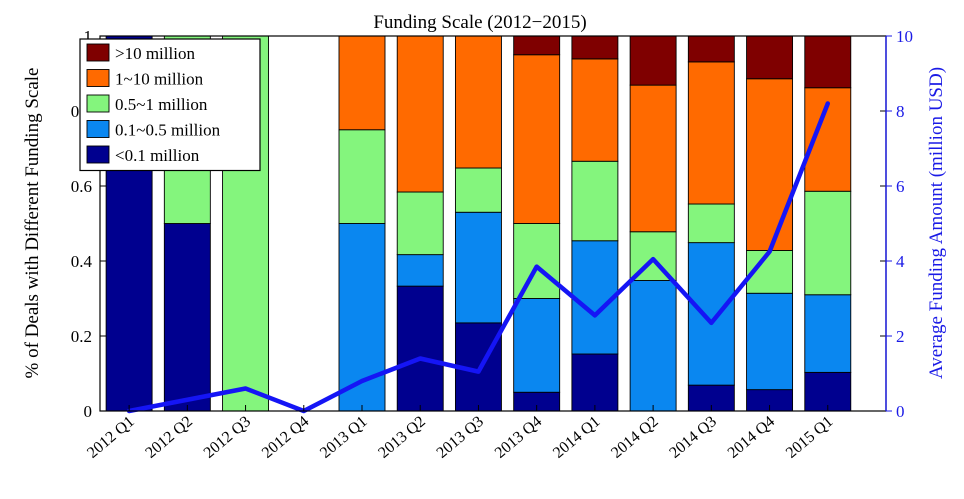 This screenshot has height=499, width=964. What do you see at coordinates (595, 47) in the screenshot?
I see `bar-2014-q1-gt-10-million` at bounding box center [595, 47].